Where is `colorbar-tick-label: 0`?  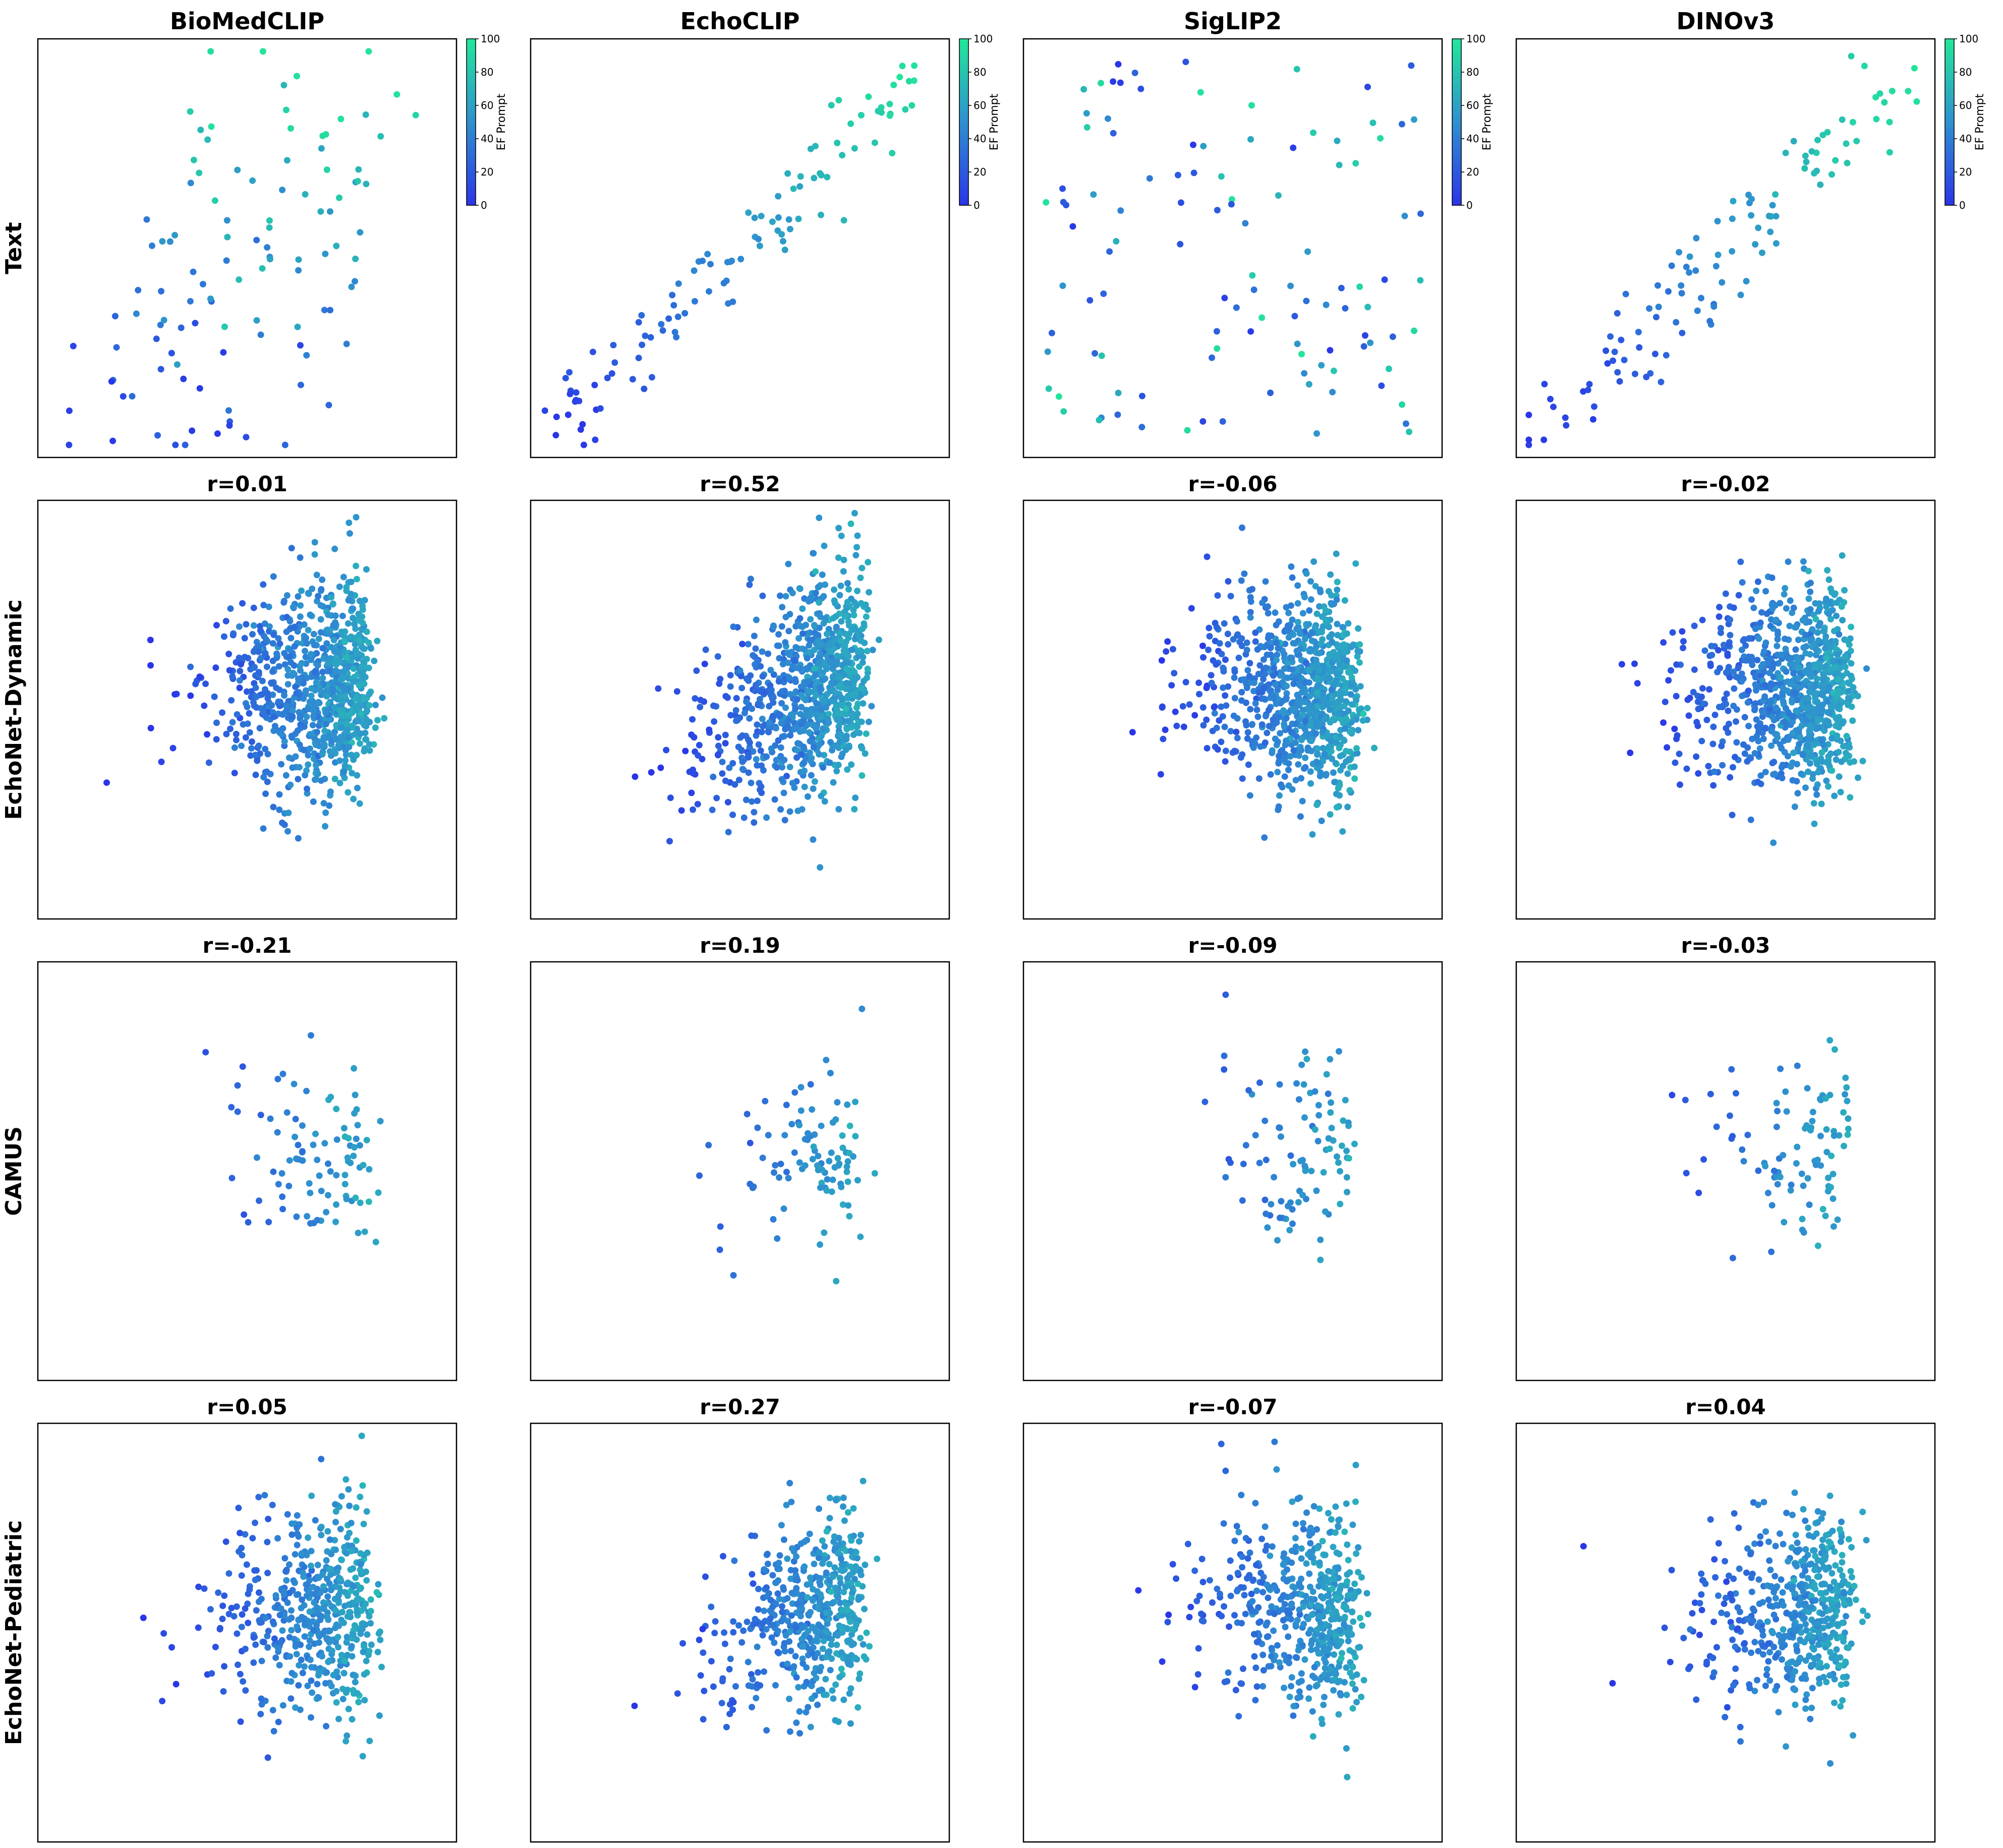
colorbar-tick-label: 0 is located at coordinates (1963, 205).